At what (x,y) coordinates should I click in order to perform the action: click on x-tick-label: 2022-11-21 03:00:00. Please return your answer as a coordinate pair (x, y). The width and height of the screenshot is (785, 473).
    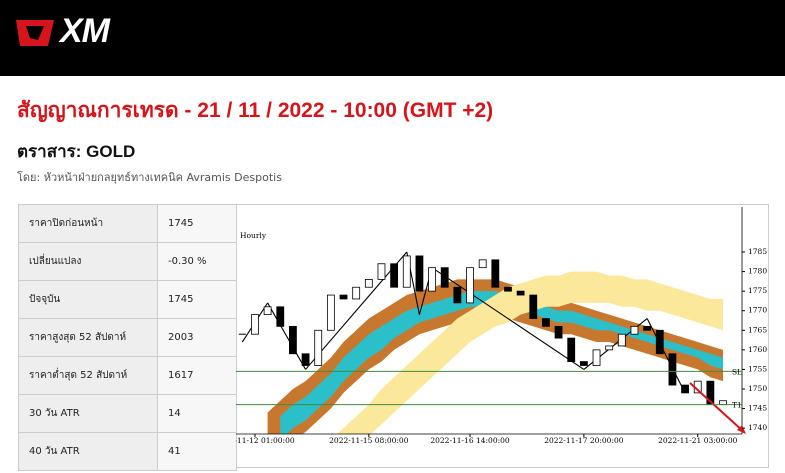
    Looking at the image, I should click on (698, 440).